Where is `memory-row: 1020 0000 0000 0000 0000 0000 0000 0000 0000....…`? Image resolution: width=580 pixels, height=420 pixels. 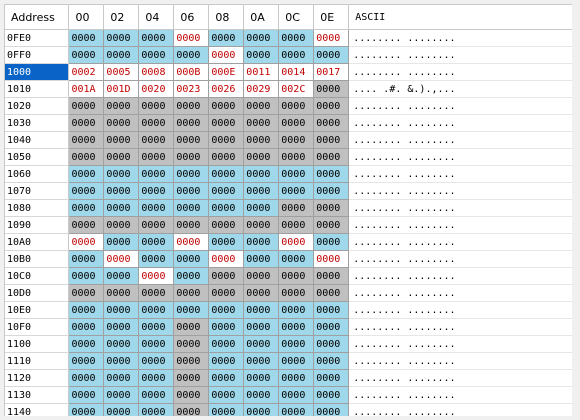 memory-row: 1020 0000 0000 0000 0000 0000 0000 0000 0000....… is located at coordinates (289, 106).